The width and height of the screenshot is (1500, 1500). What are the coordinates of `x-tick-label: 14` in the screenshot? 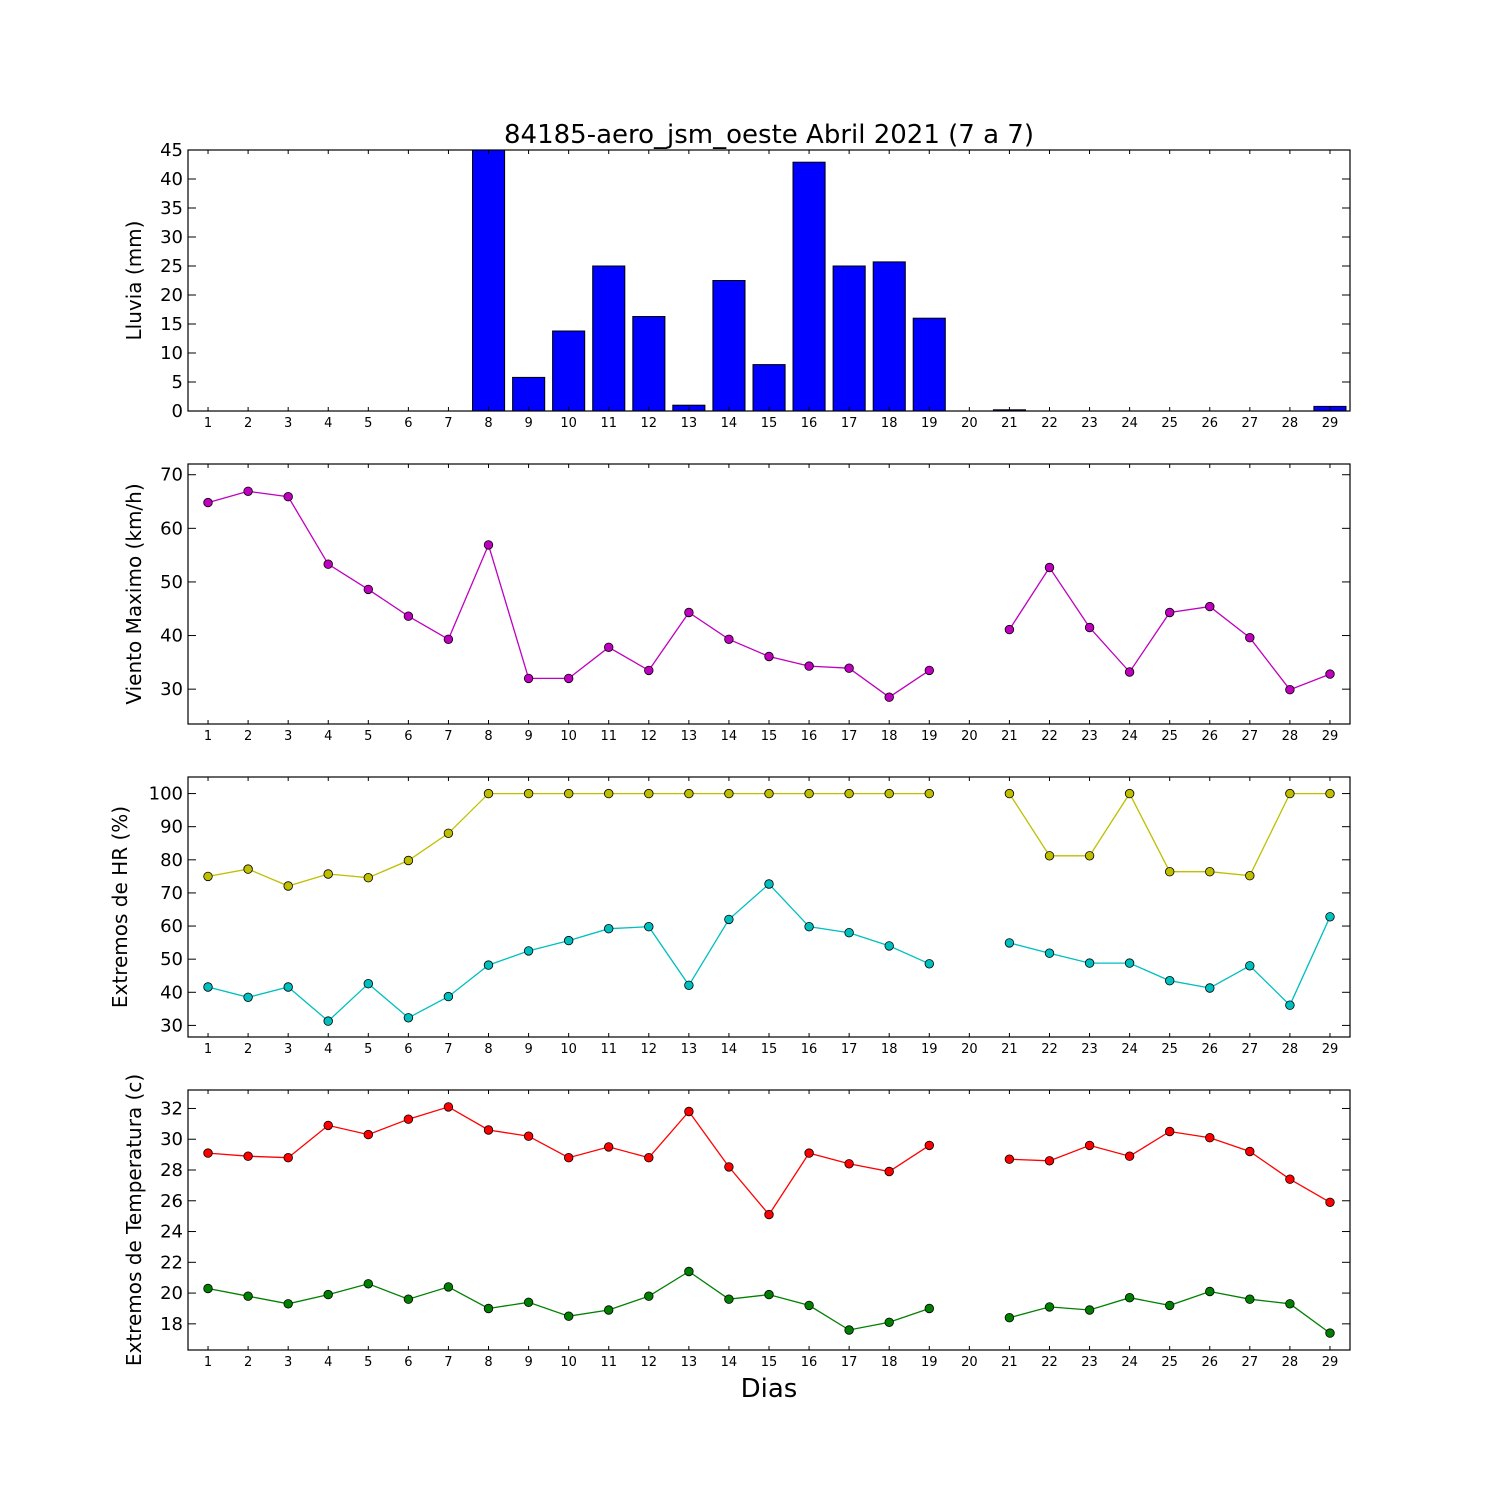 It's located at (729, 736).